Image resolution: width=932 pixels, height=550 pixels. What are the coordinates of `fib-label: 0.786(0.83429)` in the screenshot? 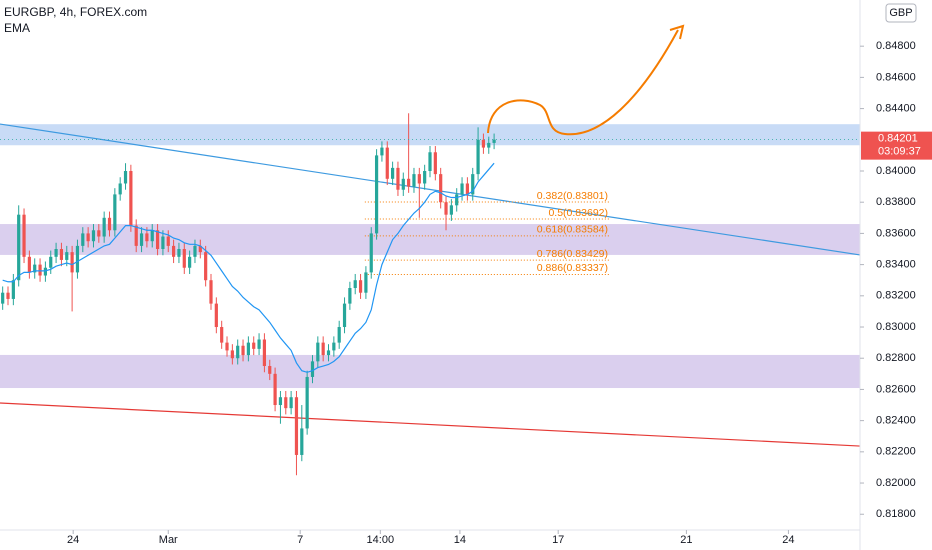 It's located at (572, 254).